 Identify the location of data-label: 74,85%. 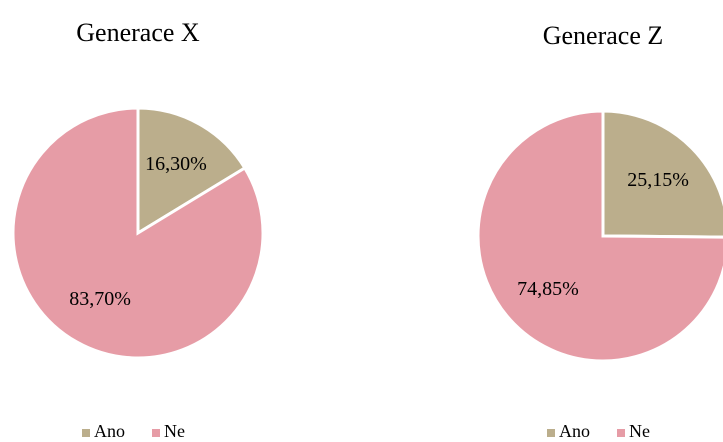
(548, 289).